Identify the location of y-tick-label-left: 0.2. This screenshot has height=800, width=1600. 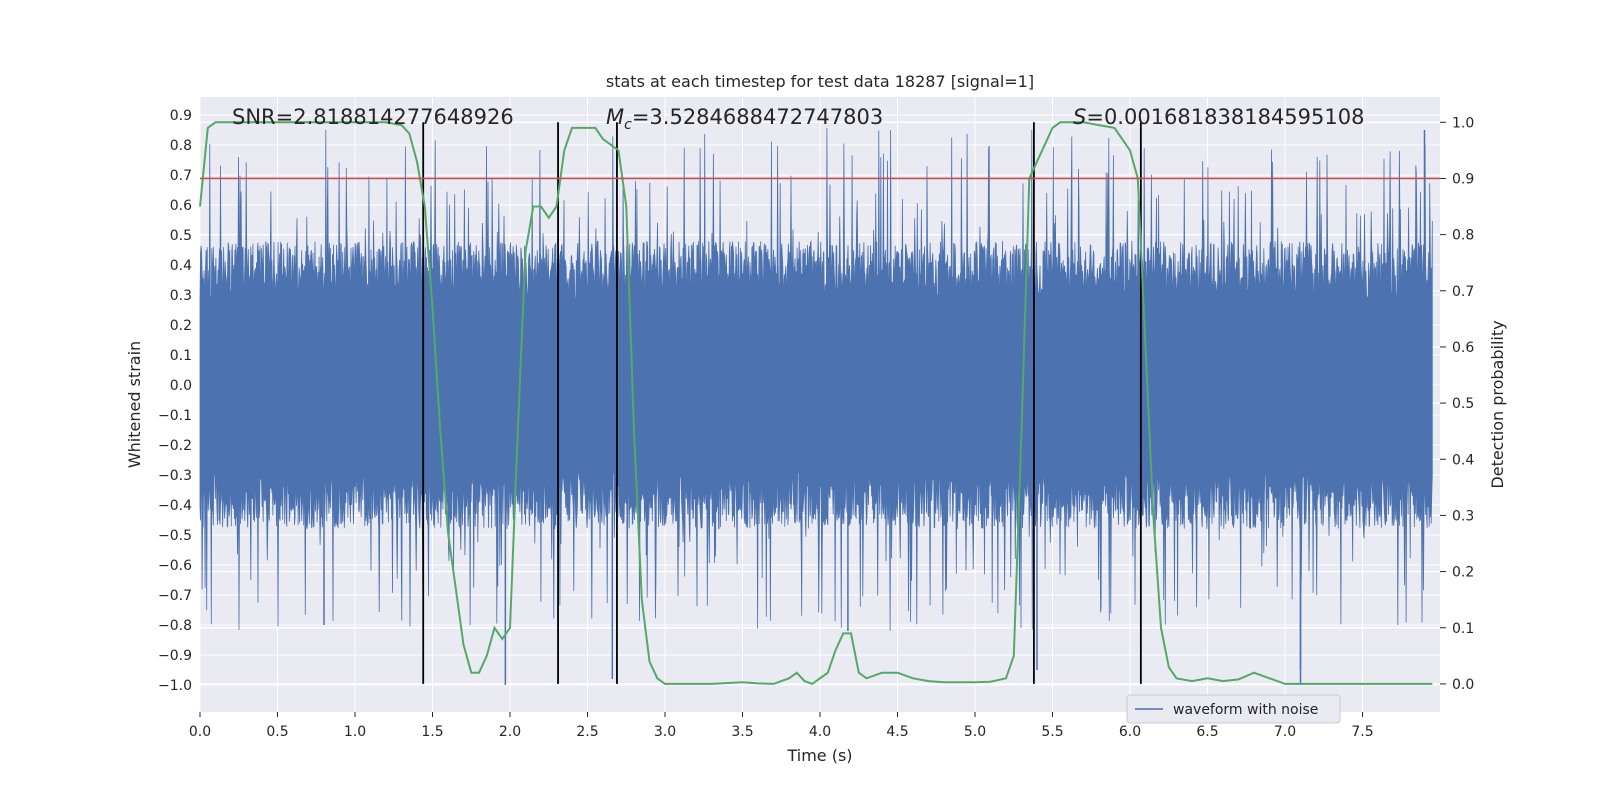
(181, 326).